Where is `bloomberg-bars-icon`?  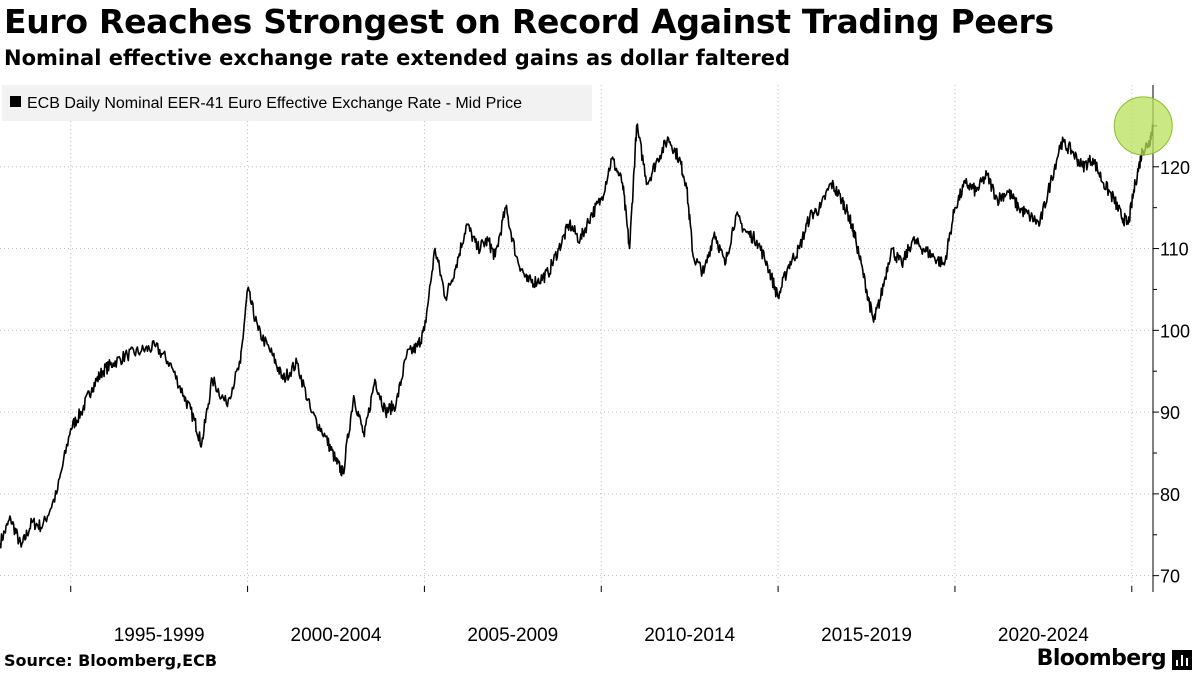 bloomberg-bars-icon is located at coordinates (1182, 660).